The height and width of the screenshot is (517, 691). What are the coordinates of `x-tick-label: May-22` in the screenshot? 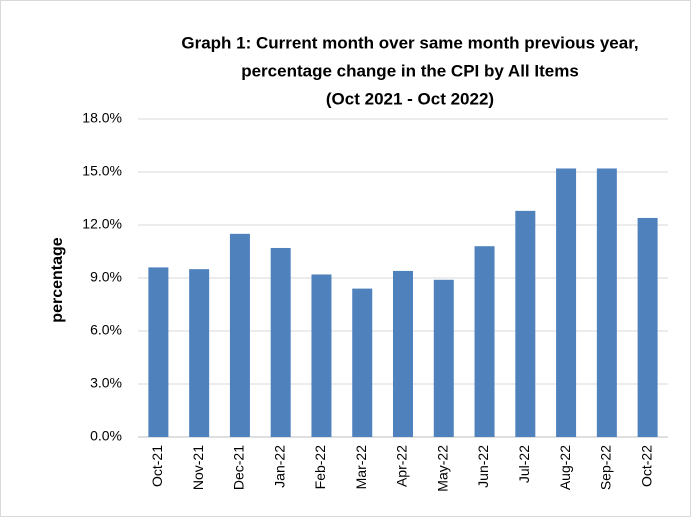 It's located at (442, 468).